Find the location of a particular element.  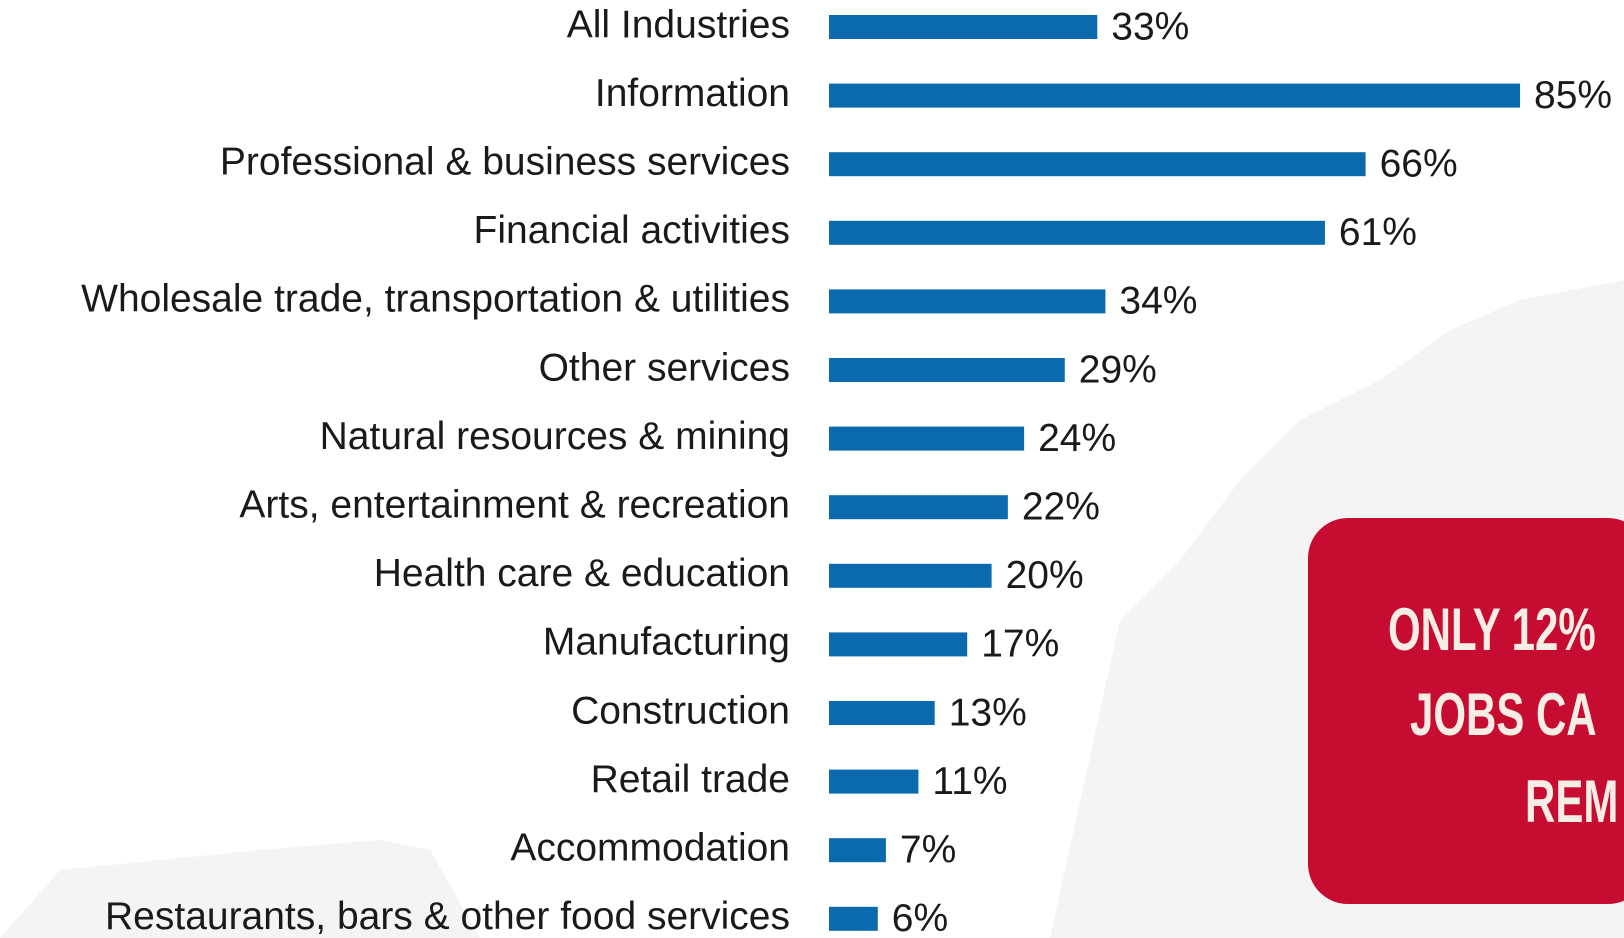

category-label: Other services is located at coordinates (664, 367).